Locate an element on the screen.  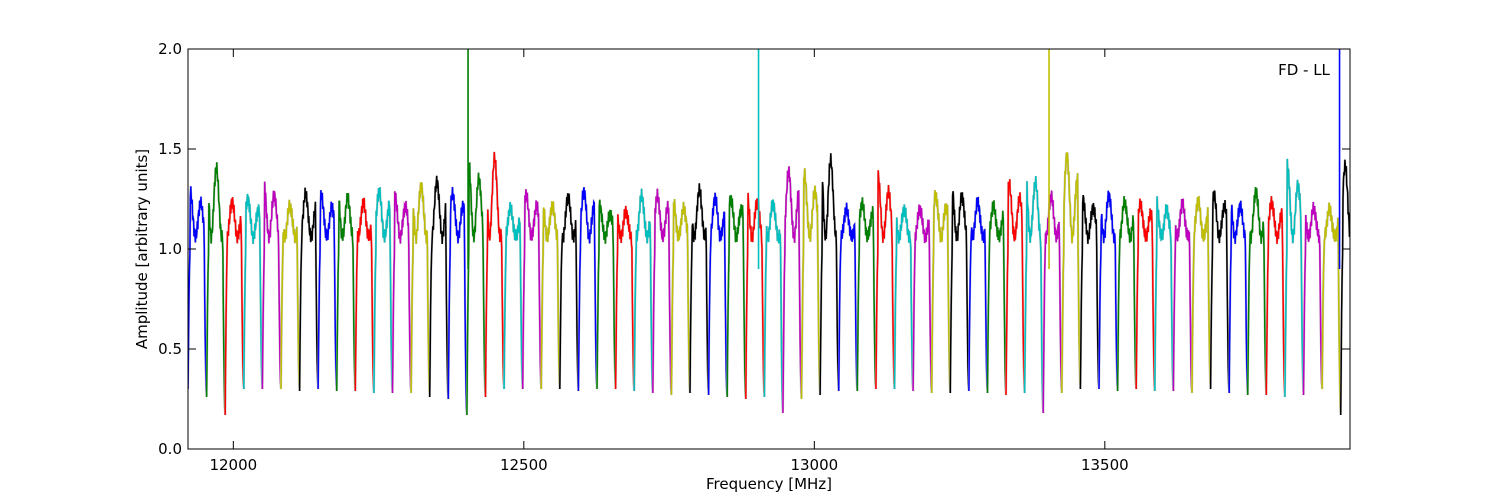
y-tick-label: 0.5 is located at coordinates (170, 349).